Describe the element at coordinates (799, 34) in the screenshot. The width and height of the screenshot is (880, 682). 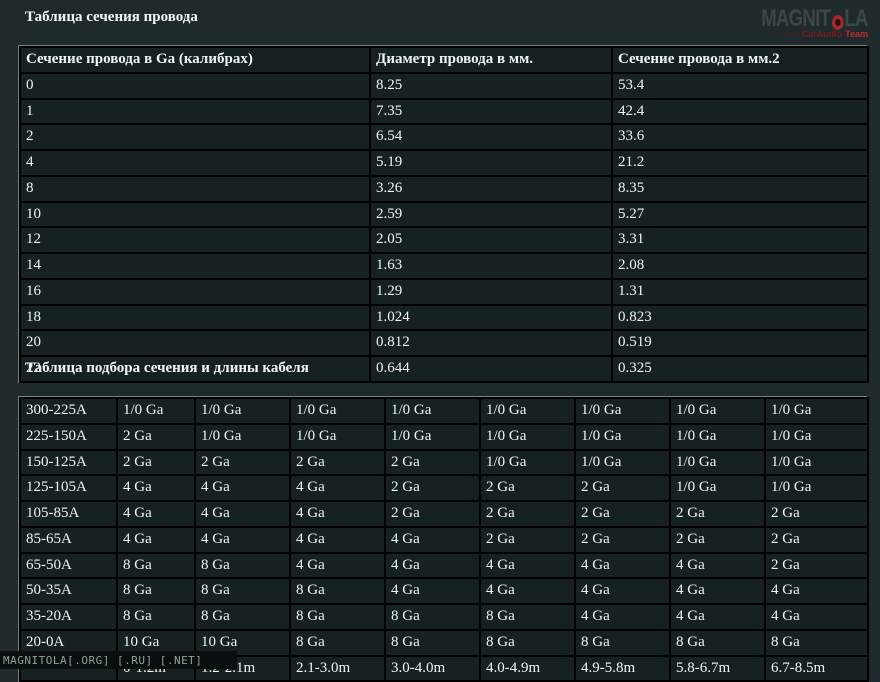
I see `logo-subtitle: CarAudio Team` at that location.